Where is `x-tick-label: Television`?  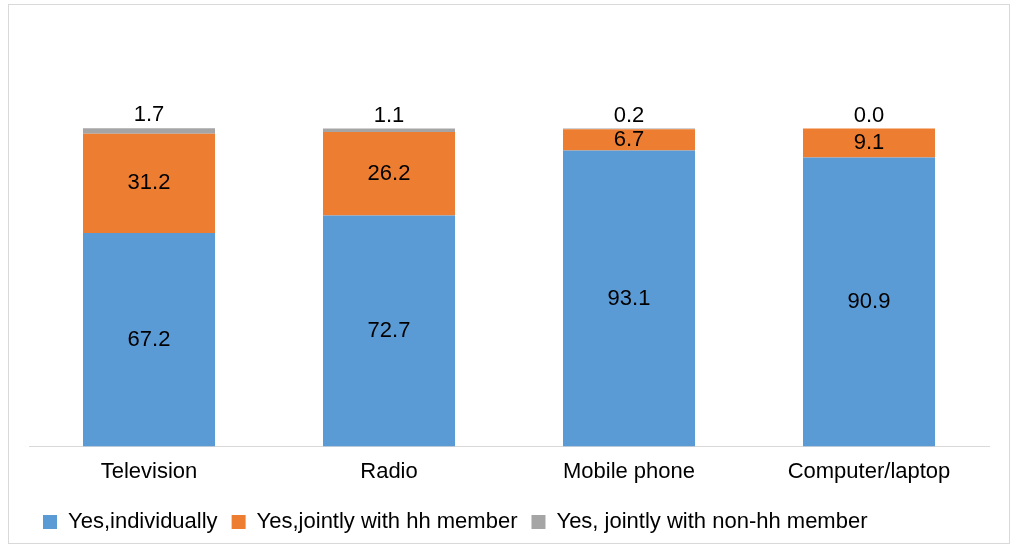
x-tick-label: Television is located at coordinates (149, 470).